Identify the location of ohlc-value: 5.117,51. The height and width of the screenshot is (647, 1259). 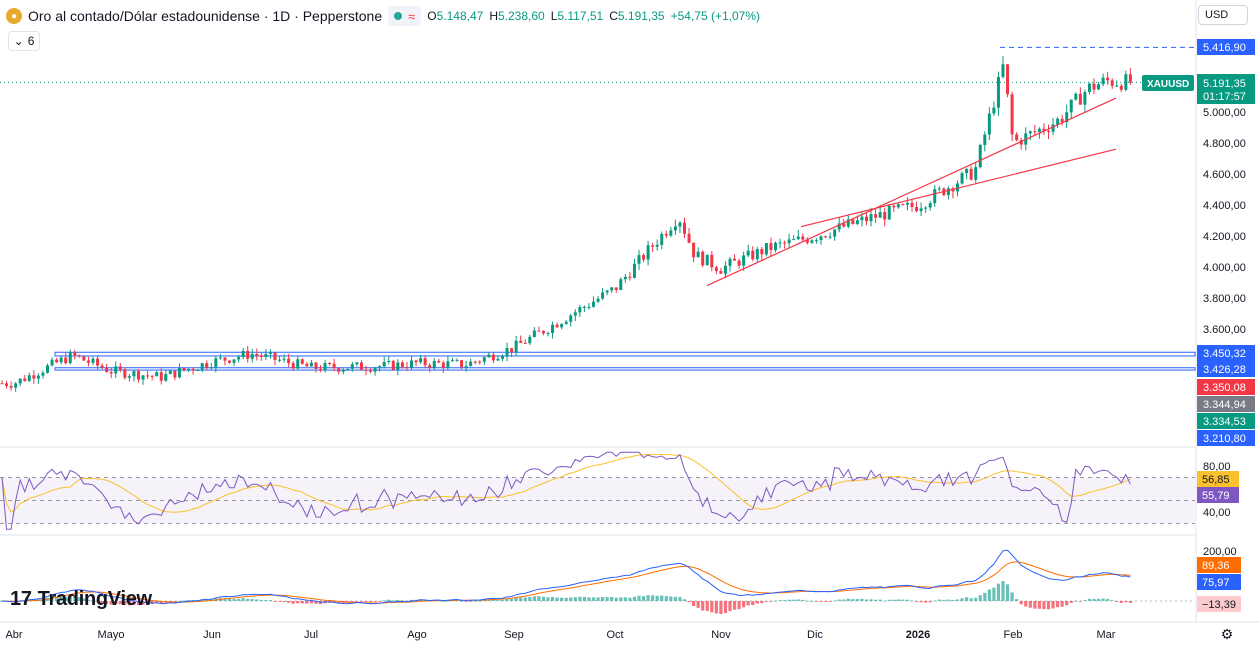
(580, 16).